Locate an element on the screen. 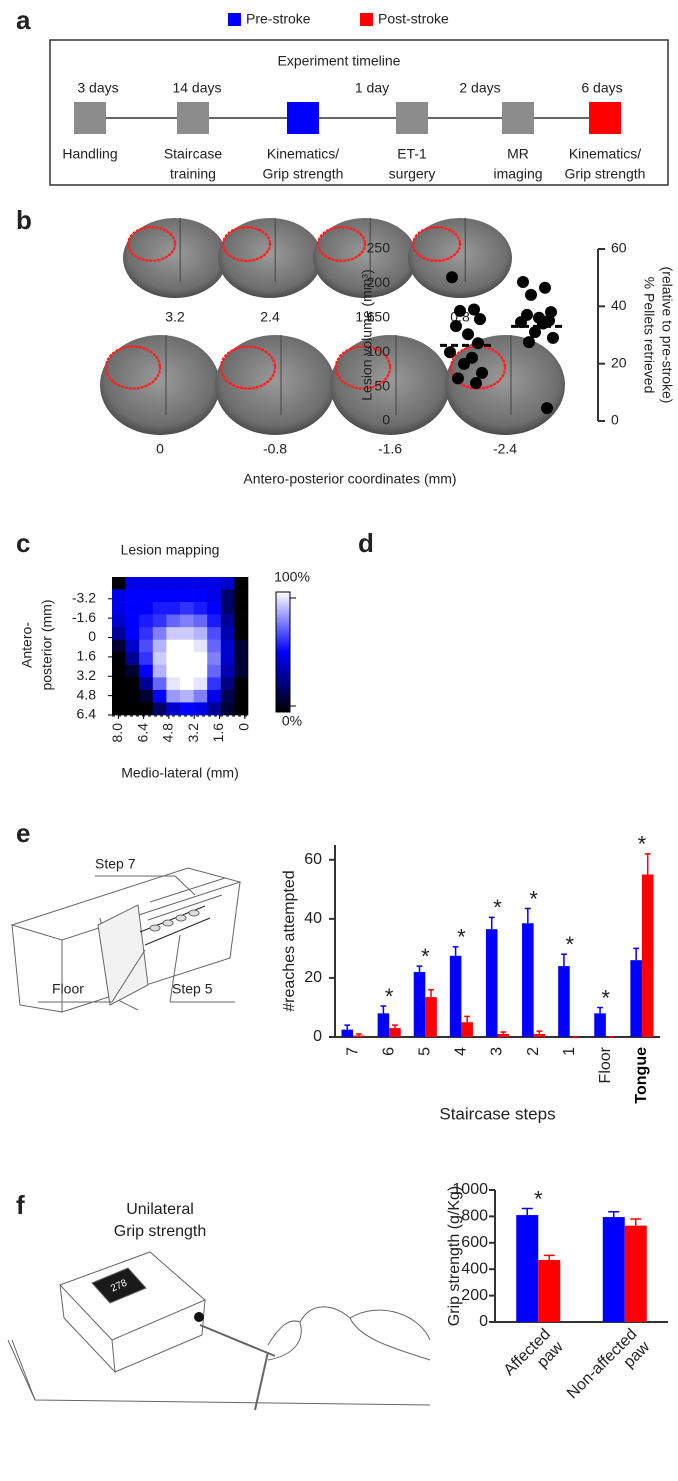 The height and width of the screenshot is (1481, 678). y-axis-label: Antero- is located at coordinates (27, 645).